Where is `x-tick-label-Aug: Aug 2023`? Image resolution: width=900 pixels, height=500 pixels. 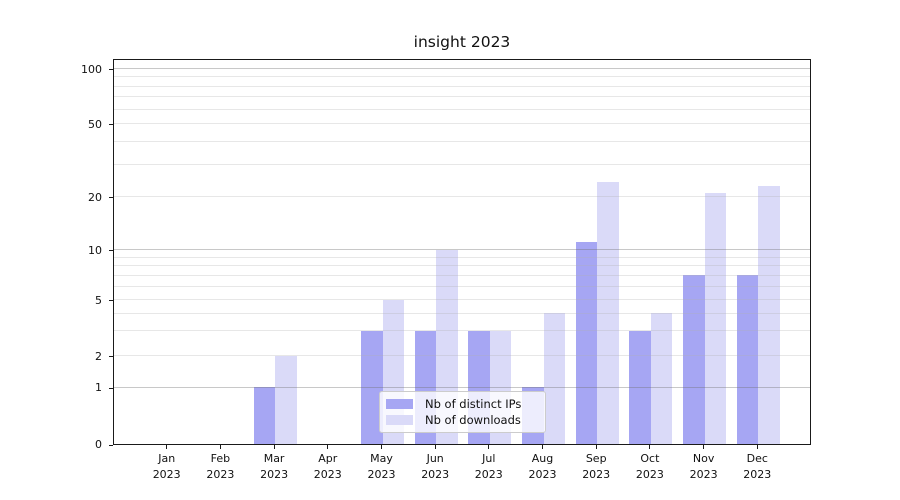
x-tick-label-Aug: Aug 2023 is located at coordinates (543, 466).